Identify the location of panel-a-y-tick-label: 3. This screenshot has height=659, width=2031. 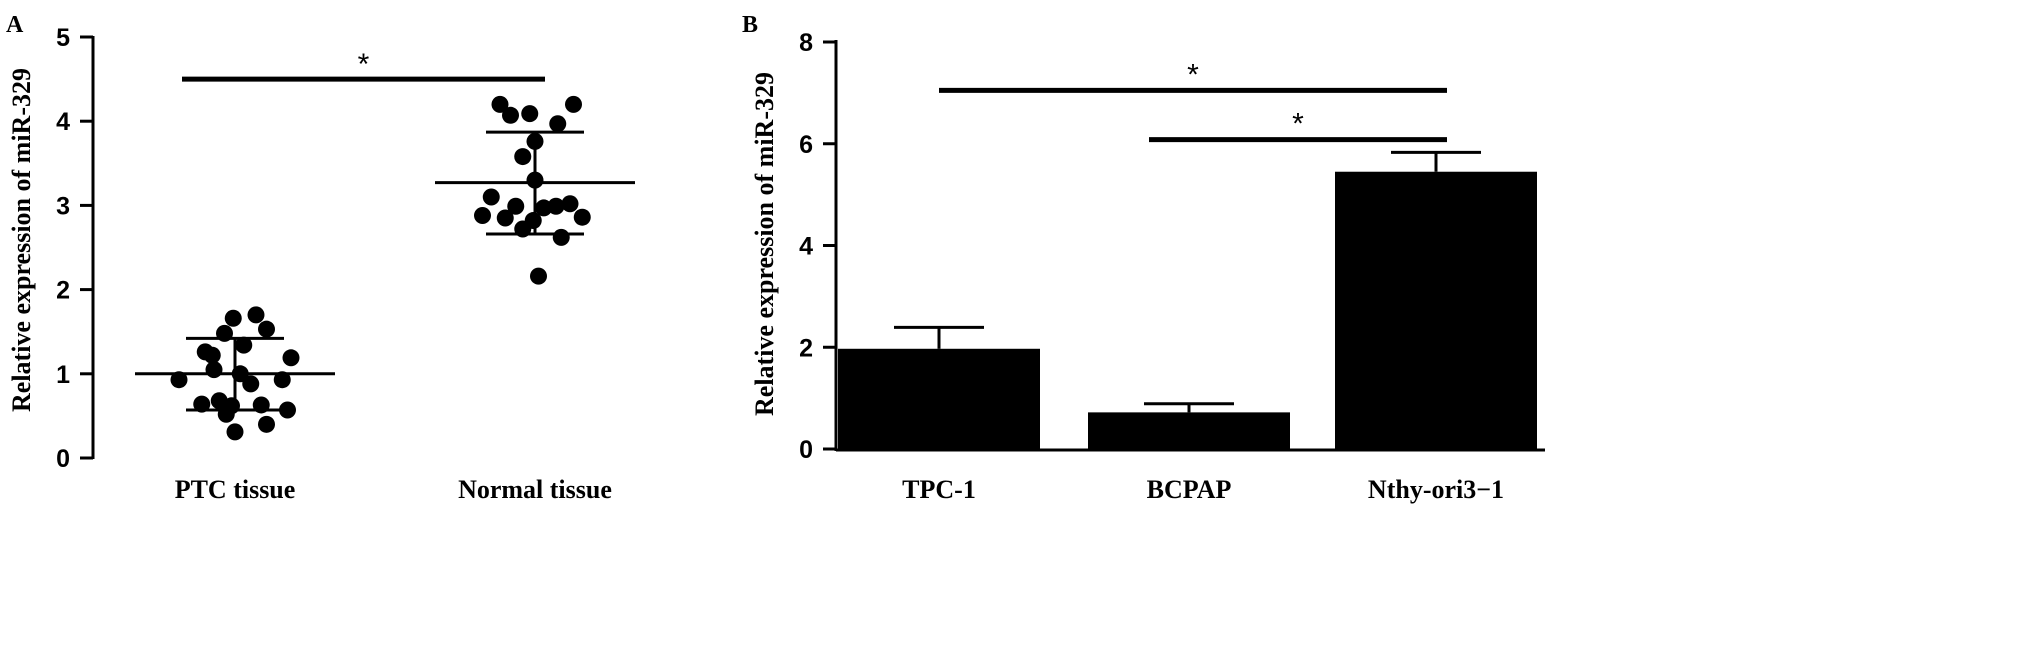
(63, 206).